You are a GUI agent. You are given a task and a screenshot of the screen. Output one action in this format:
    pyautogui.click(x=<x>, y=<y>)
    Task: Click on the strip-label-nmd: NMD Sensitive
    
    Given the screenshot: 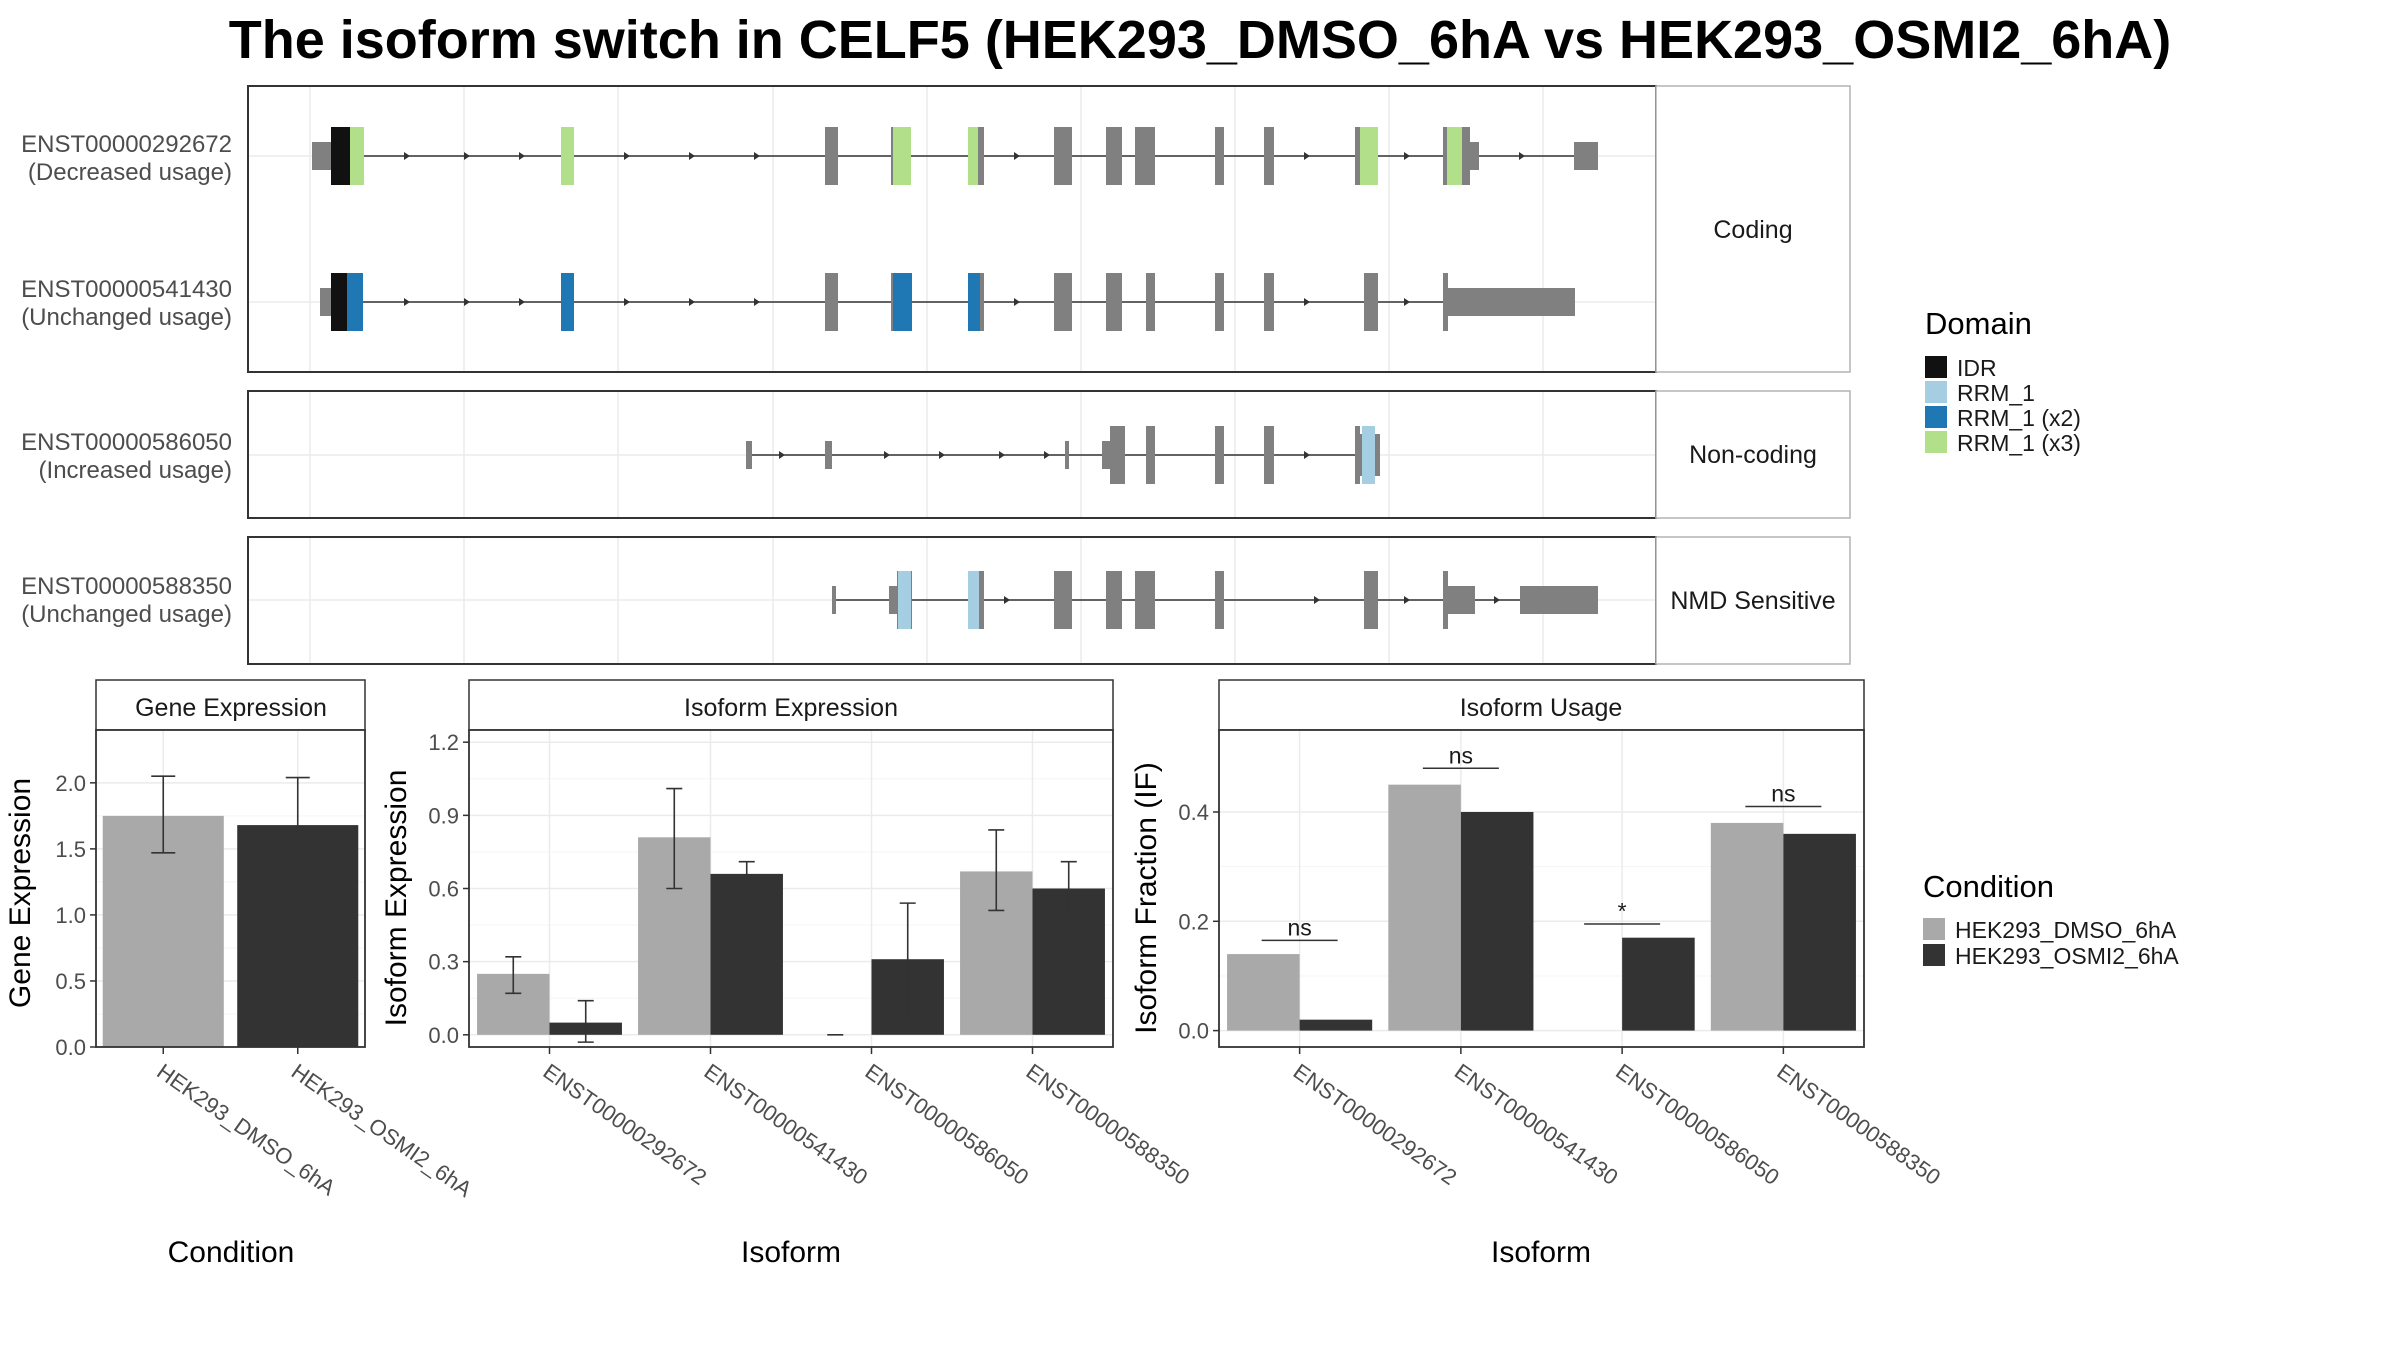 What is the action you would take?
    pyautogui.click(x=1752, y=601)
    